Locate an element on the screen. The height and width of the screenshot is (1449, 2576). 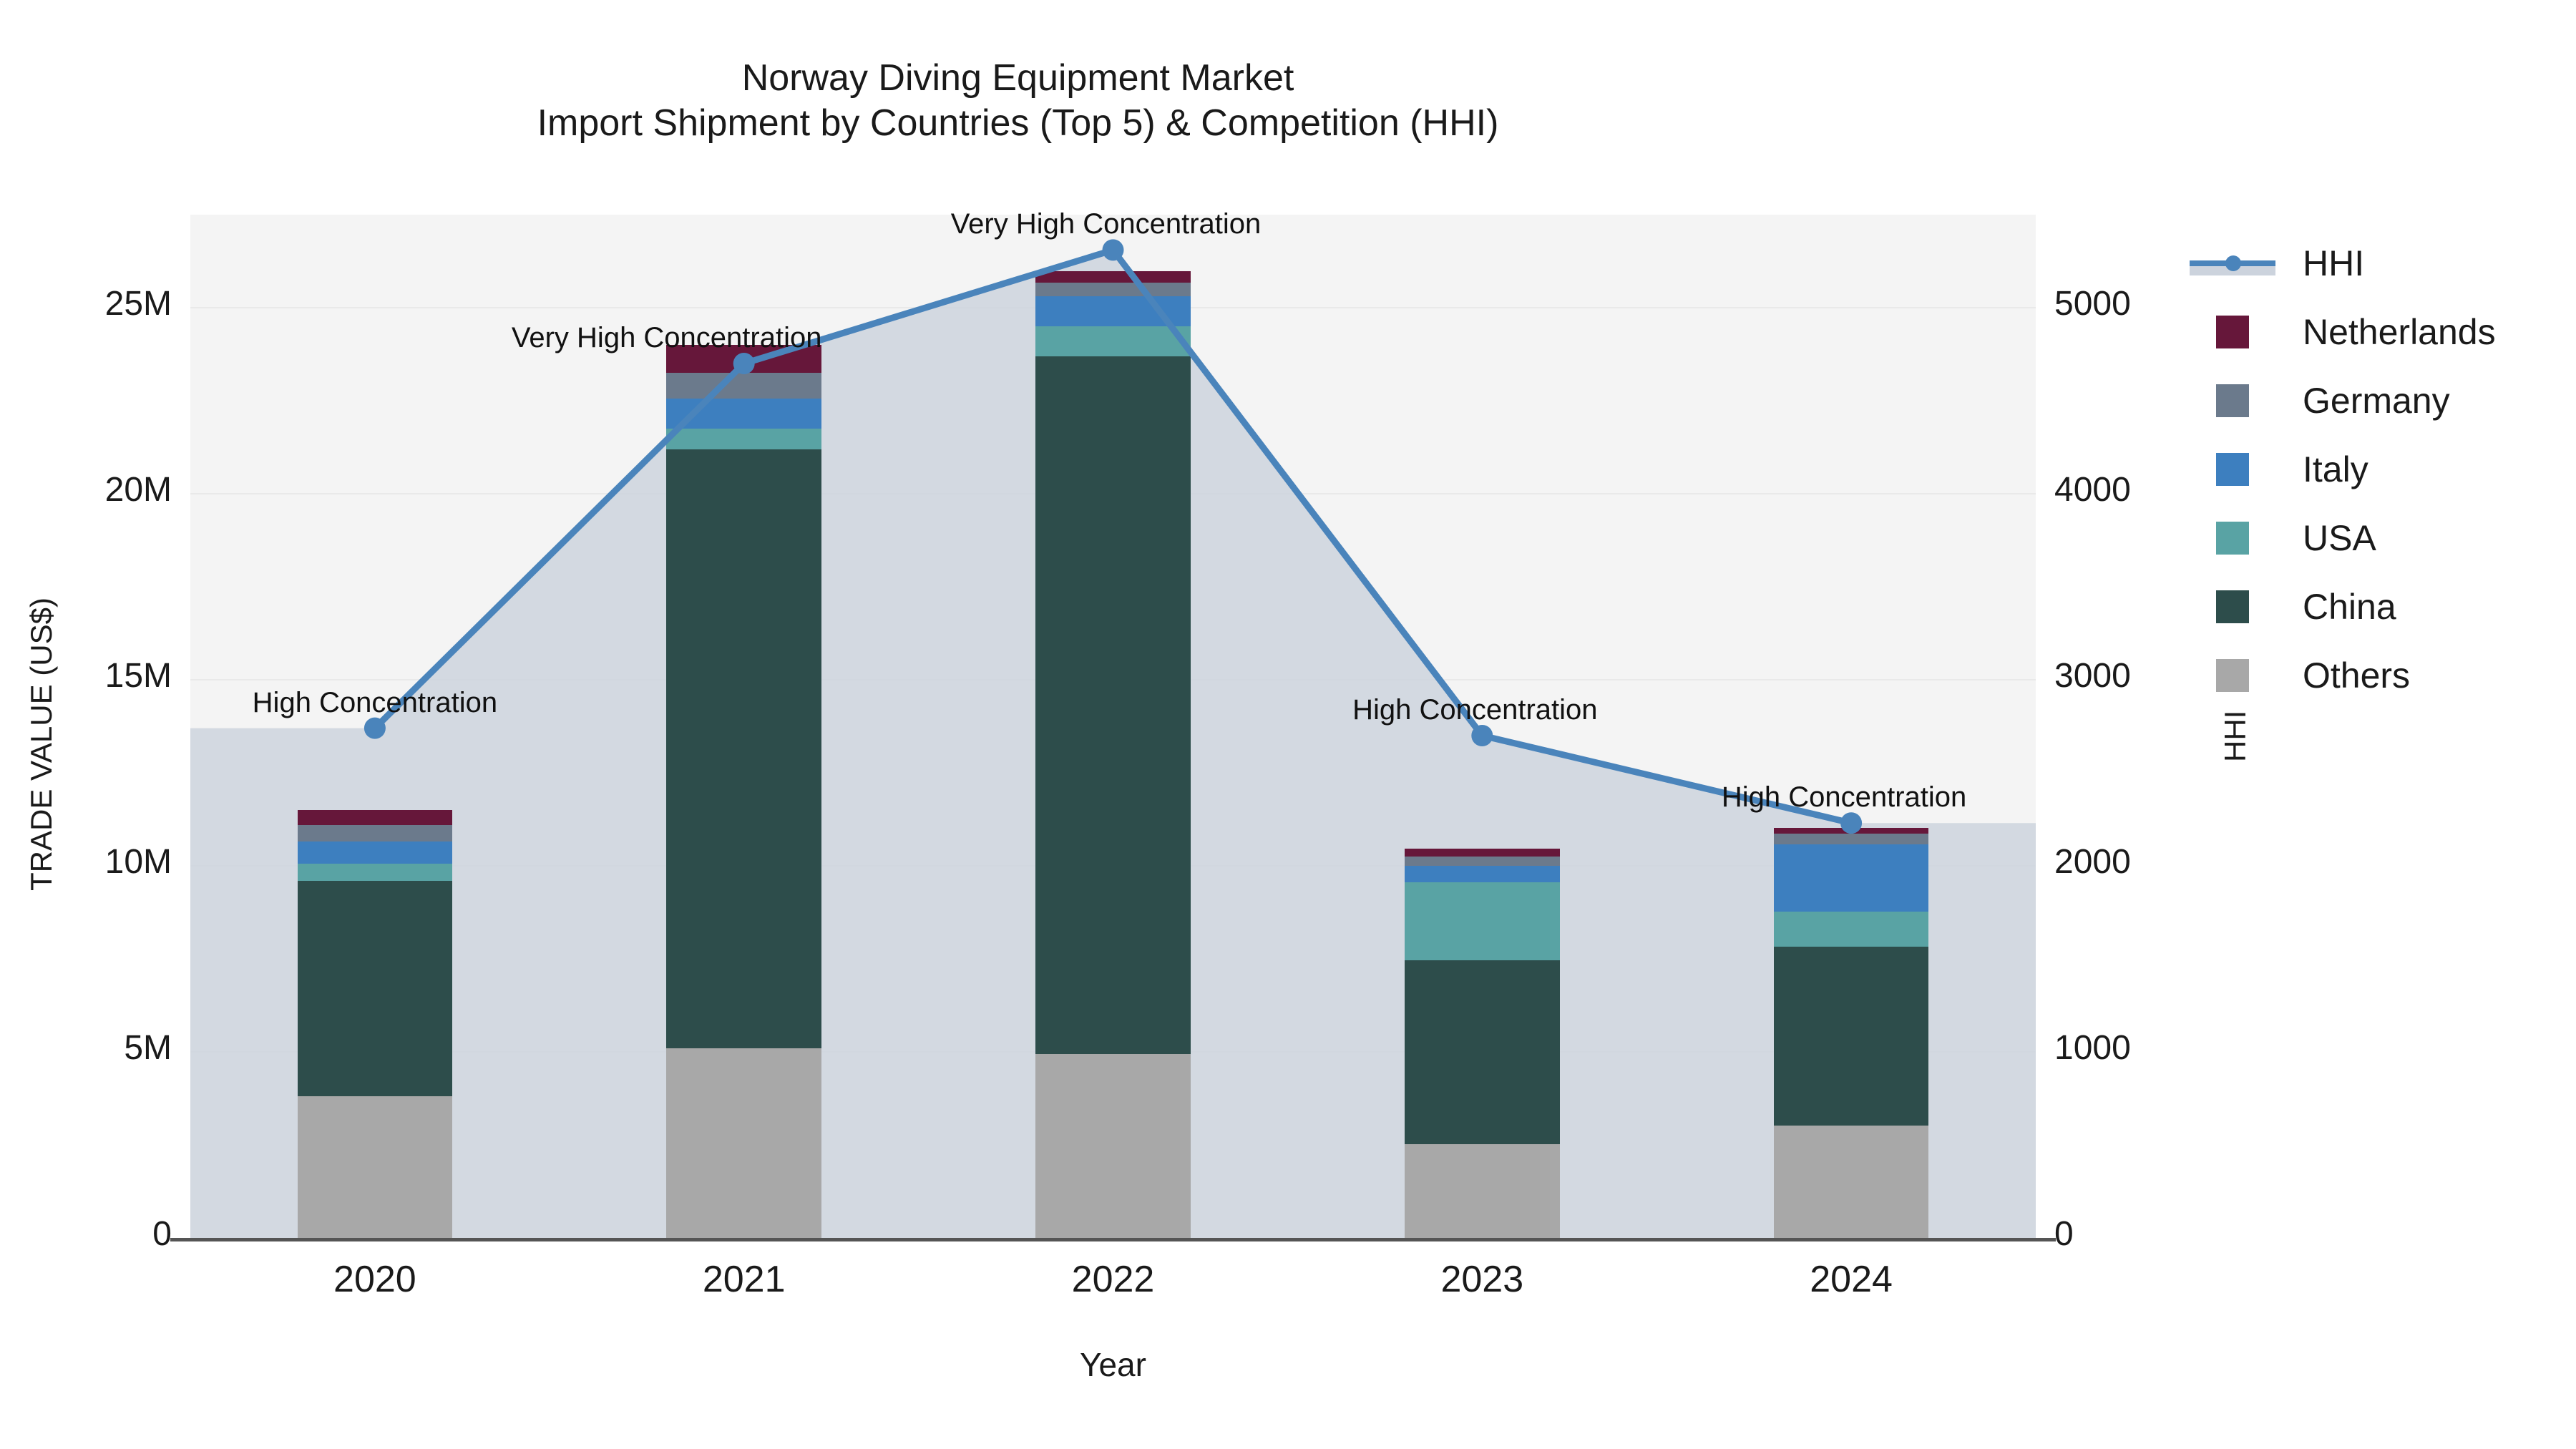
y-axis-left-tick-label: 20M is located at coordinates (138, 490).